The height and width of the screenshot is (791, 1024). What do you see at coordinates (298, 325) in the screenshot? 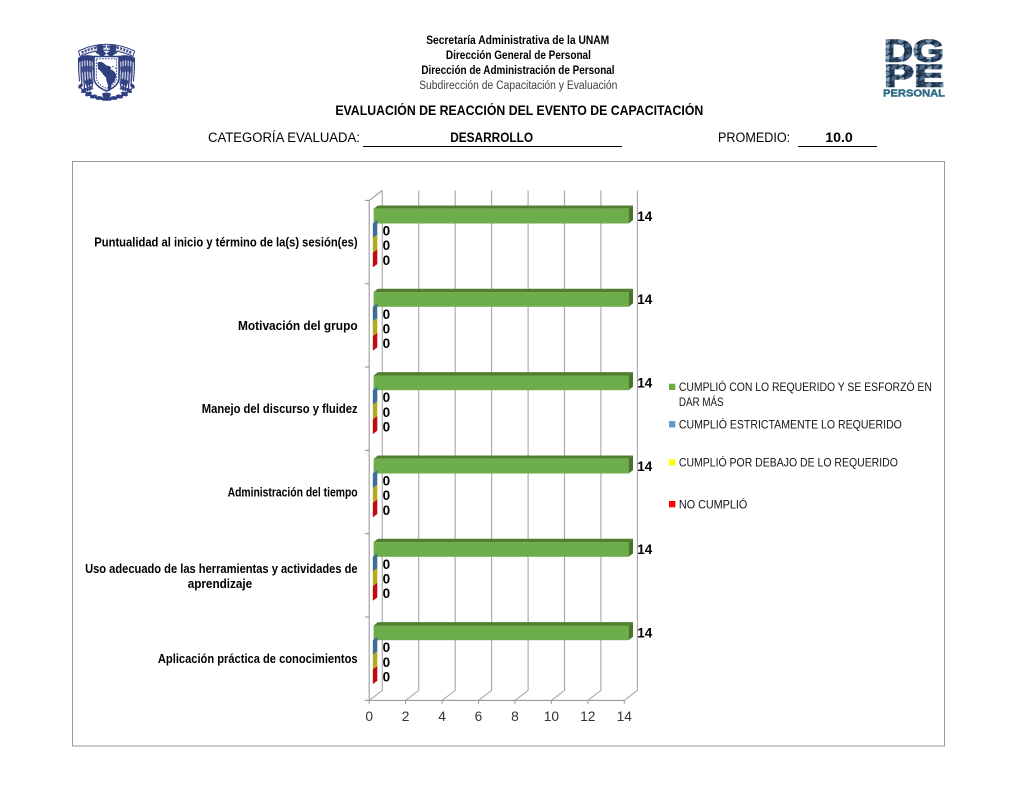
I see `svg-text: Motivación del grupo` at bounding box center [298, 325].